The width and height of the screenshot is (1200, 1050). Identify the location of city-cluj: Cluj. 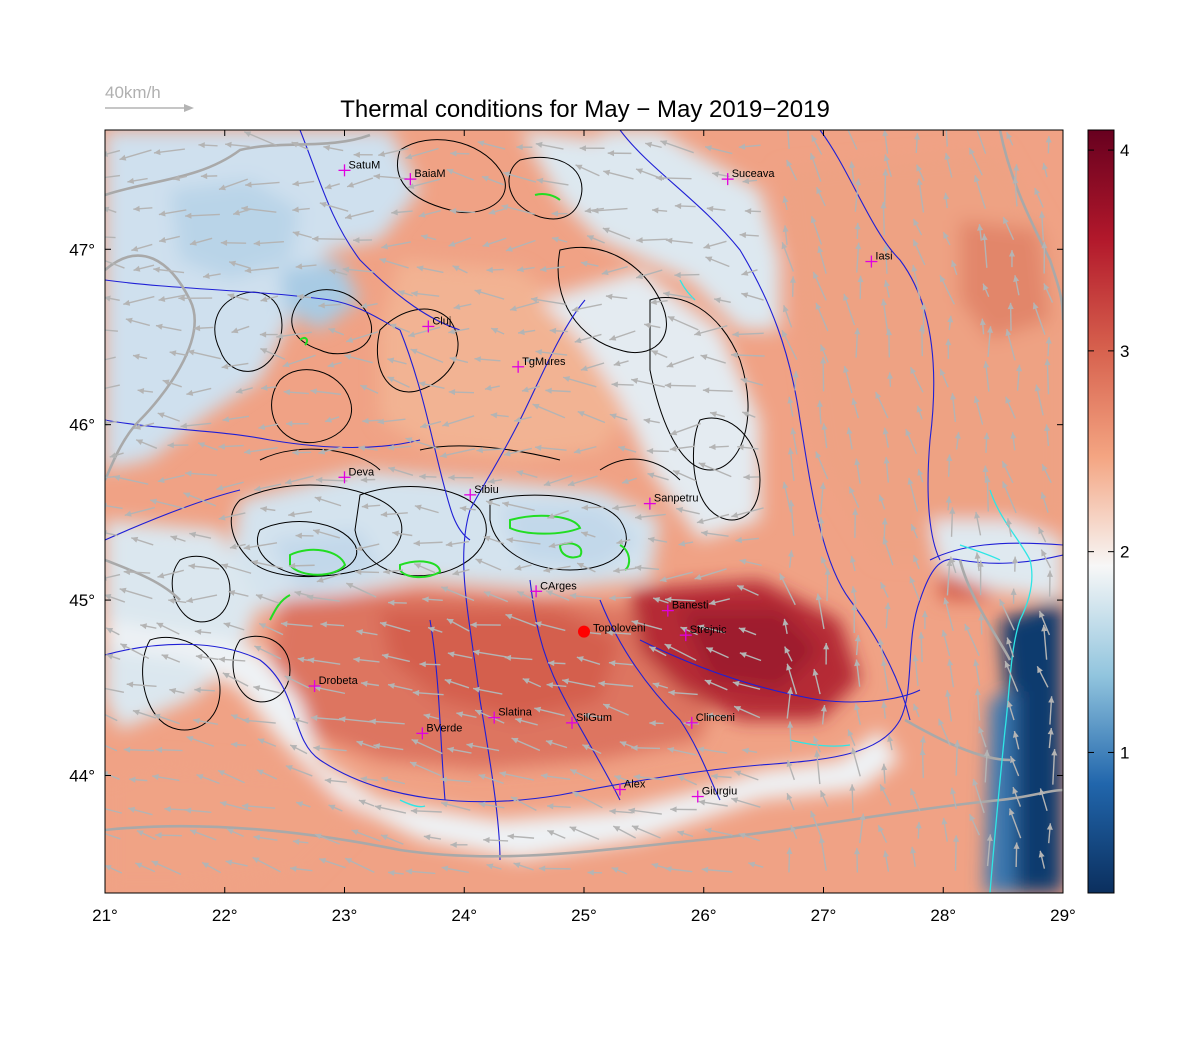
(436, 324).